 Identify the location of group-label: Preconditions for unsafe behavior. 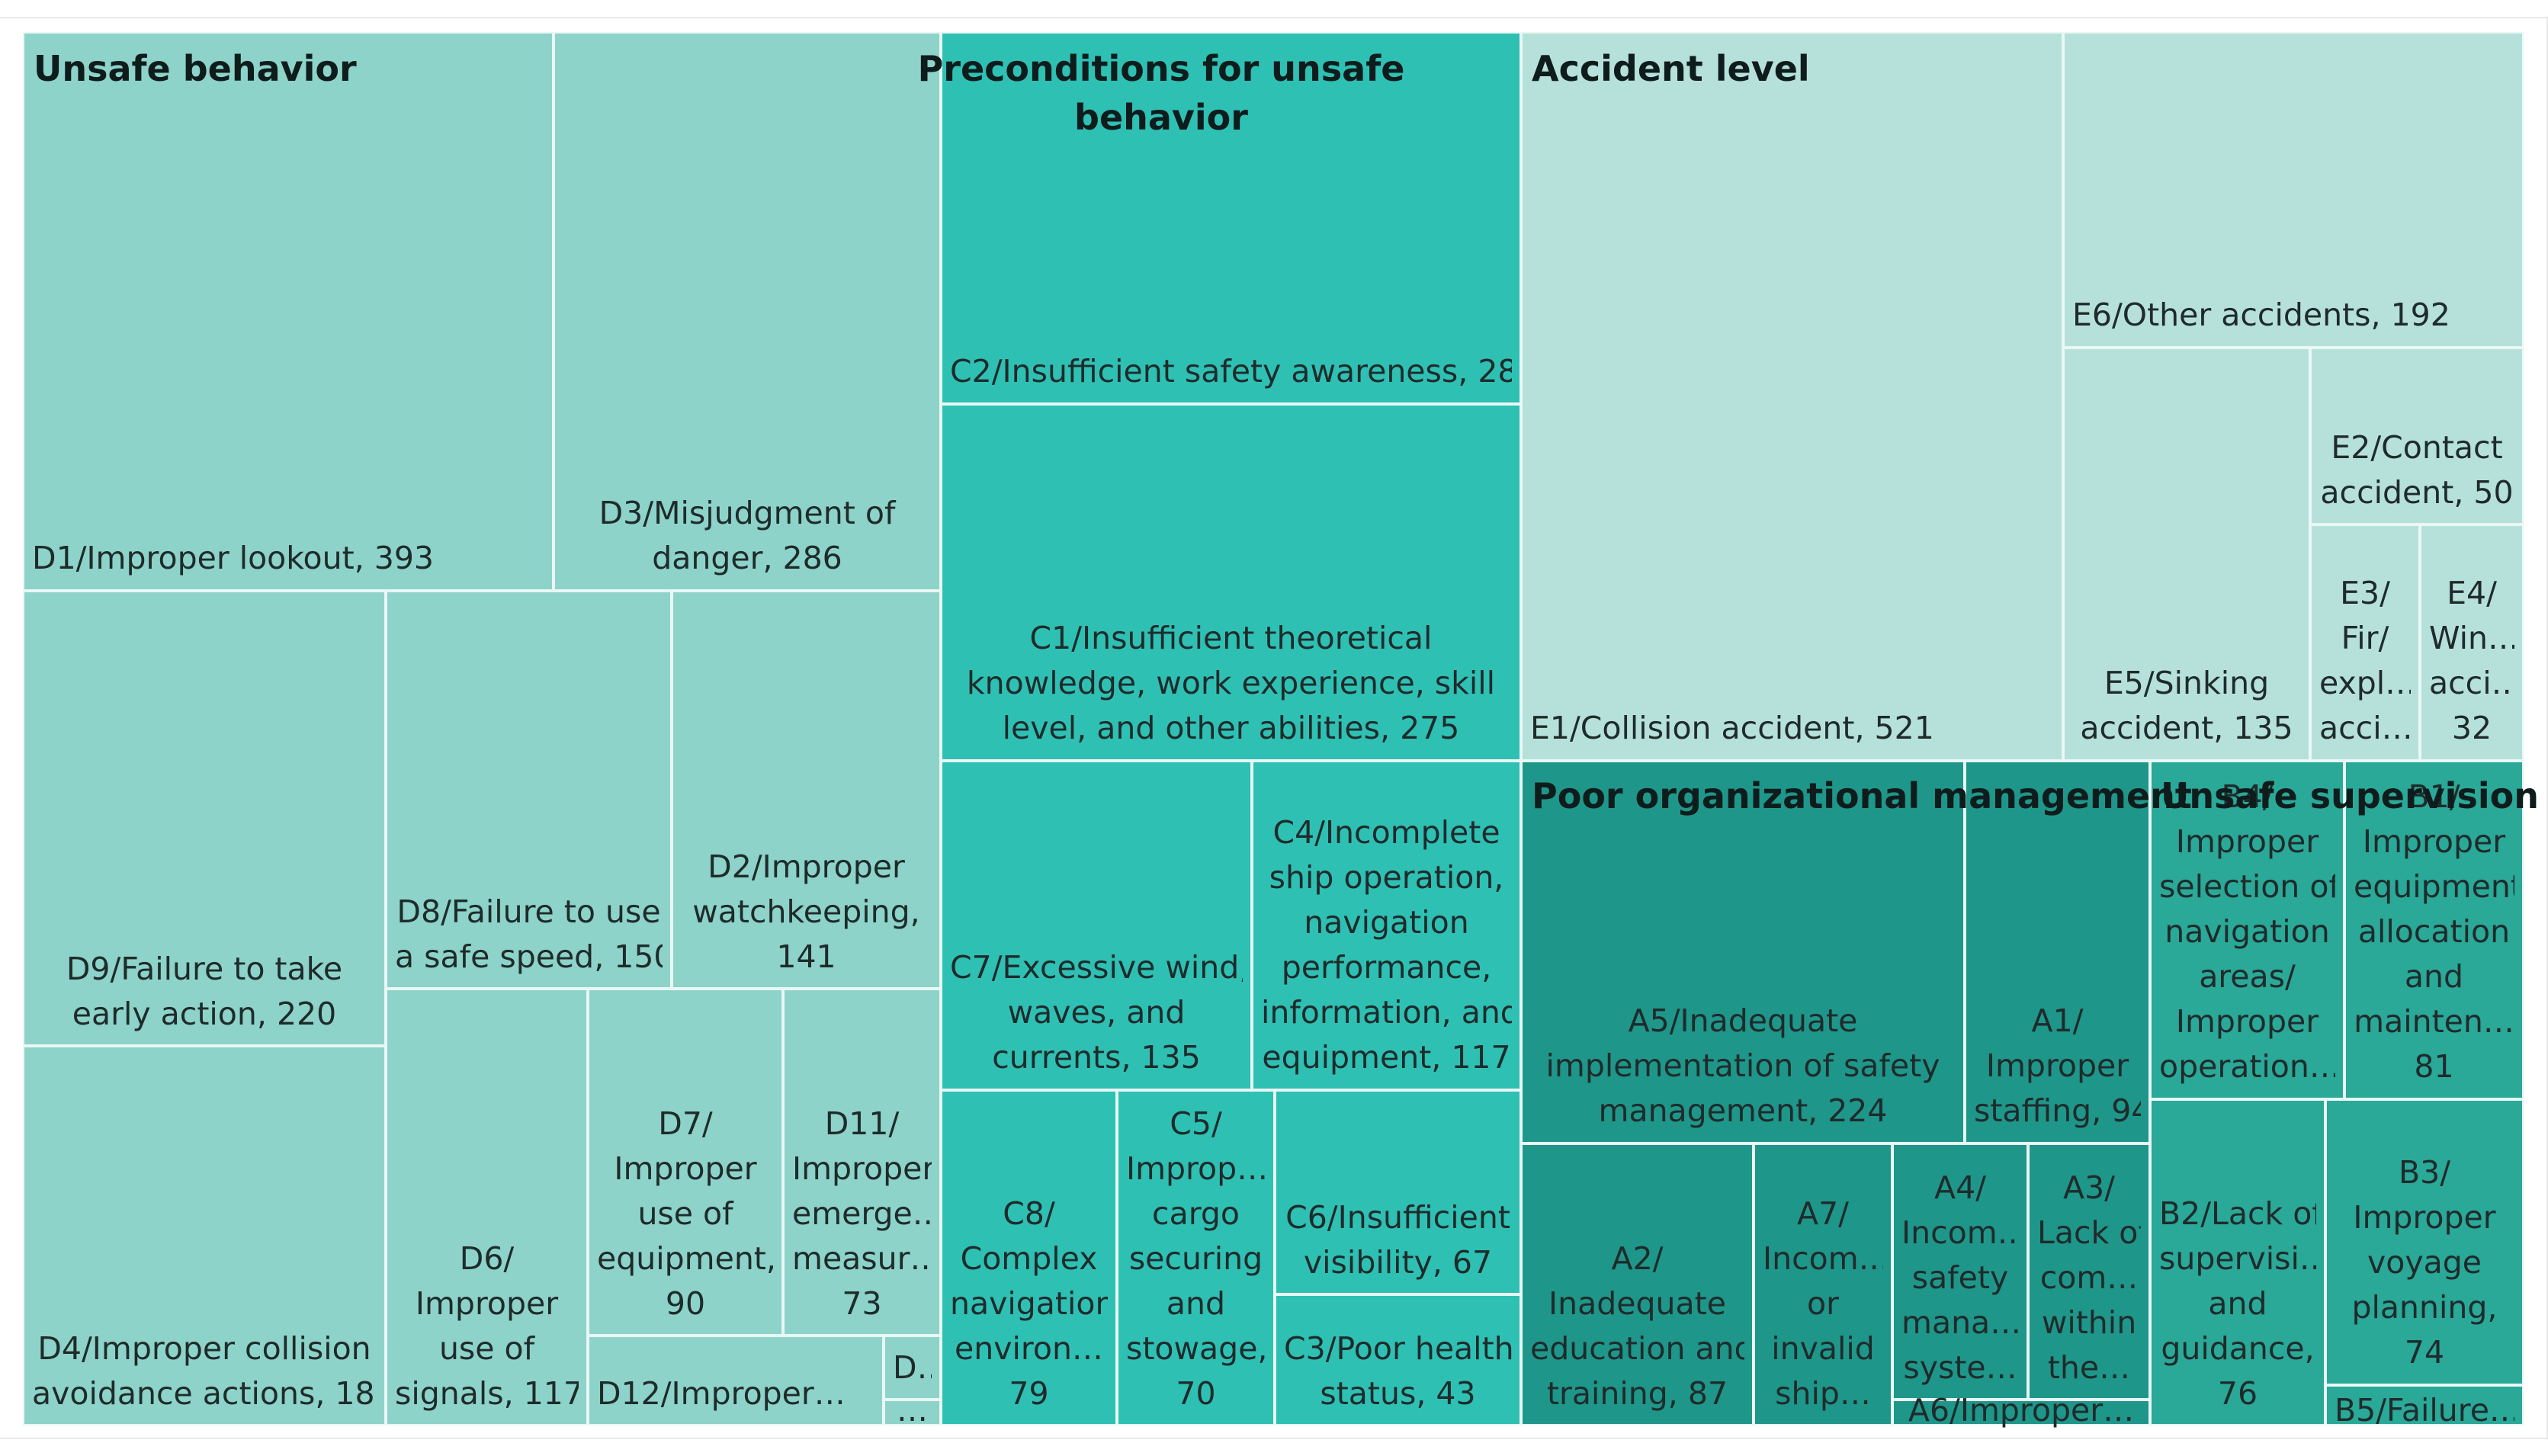
(1161, 93).